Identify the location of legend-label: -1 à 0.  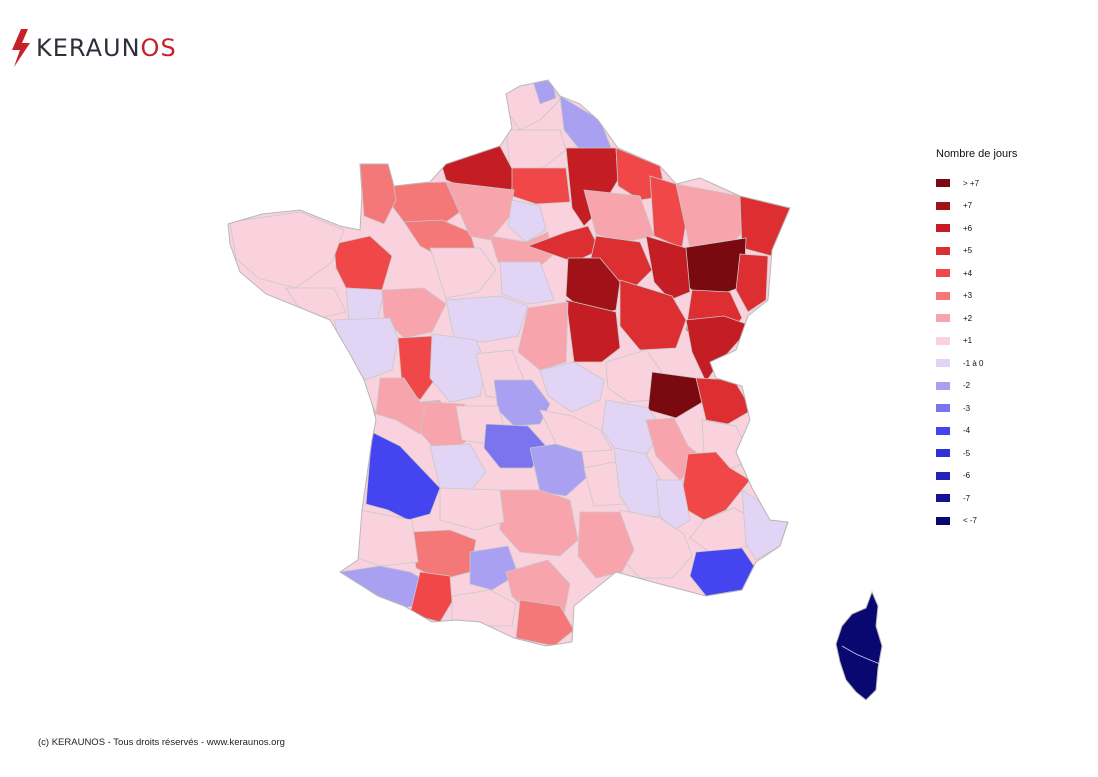
(973, 363).